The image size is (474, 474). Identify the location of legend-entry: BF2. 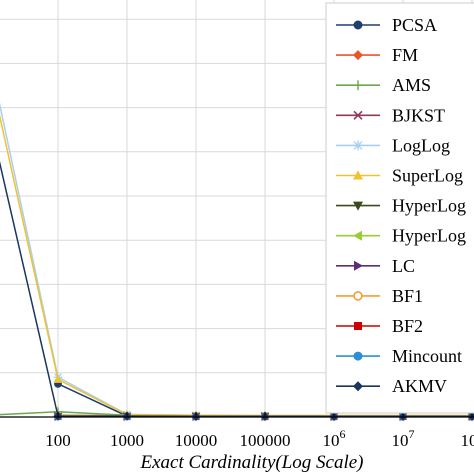
(379, 326).